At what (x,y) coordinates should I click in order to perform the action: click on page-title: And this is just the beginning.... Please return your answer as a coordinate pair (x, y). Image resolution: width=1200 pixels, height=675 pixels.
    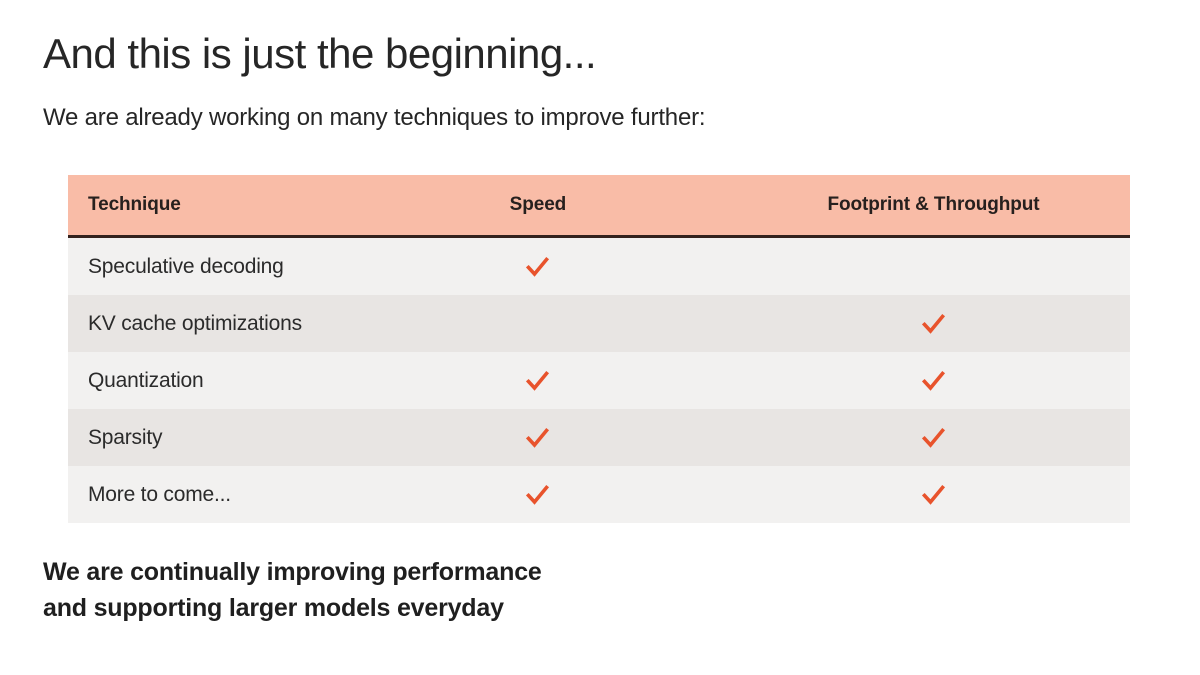
    Looking at the image, I should click on (320, 53).